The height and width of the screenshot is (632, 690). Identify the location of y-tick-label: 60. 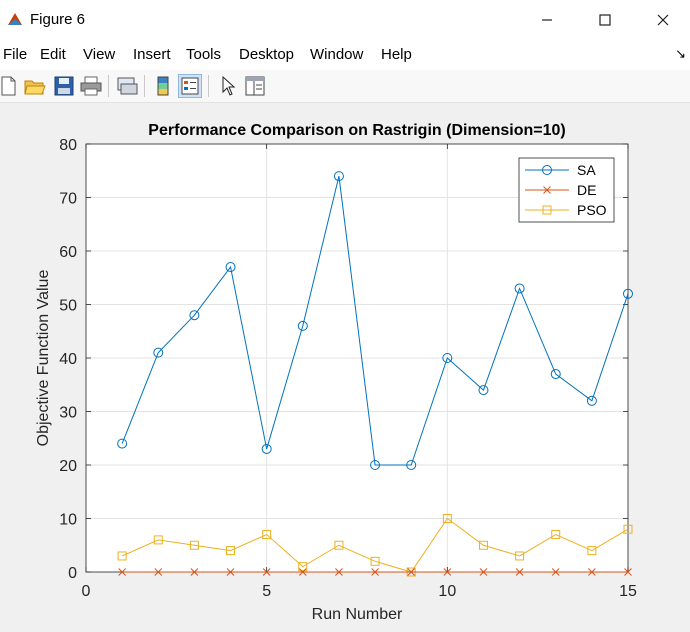
(68, 252).